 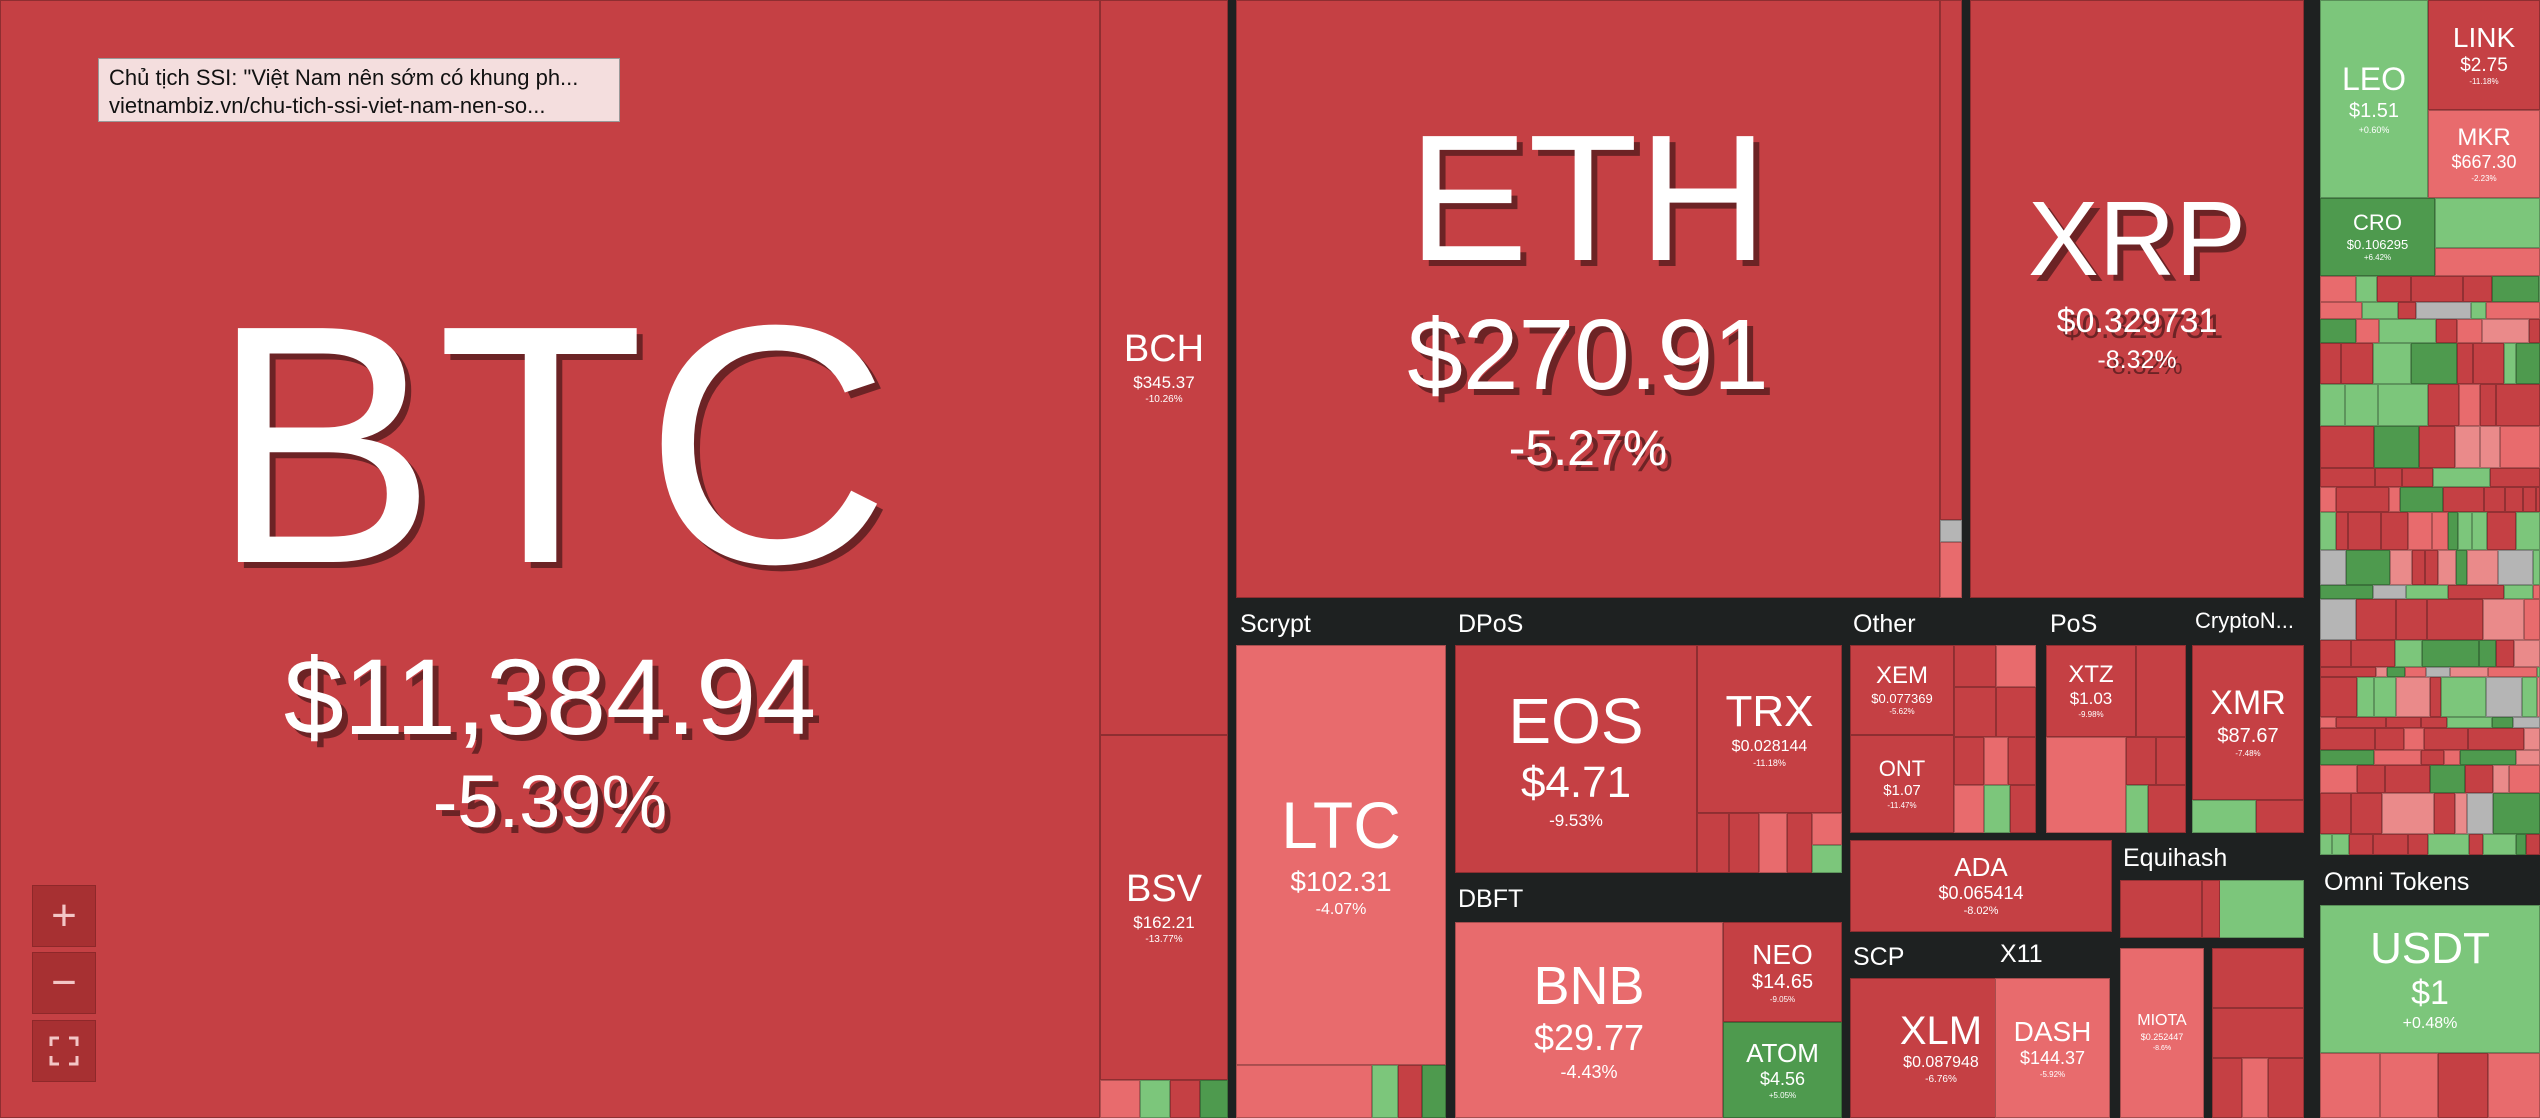 I want to click on tile-cro: CRO $0.106295 +6.42%, so click(x=2377, y=237).